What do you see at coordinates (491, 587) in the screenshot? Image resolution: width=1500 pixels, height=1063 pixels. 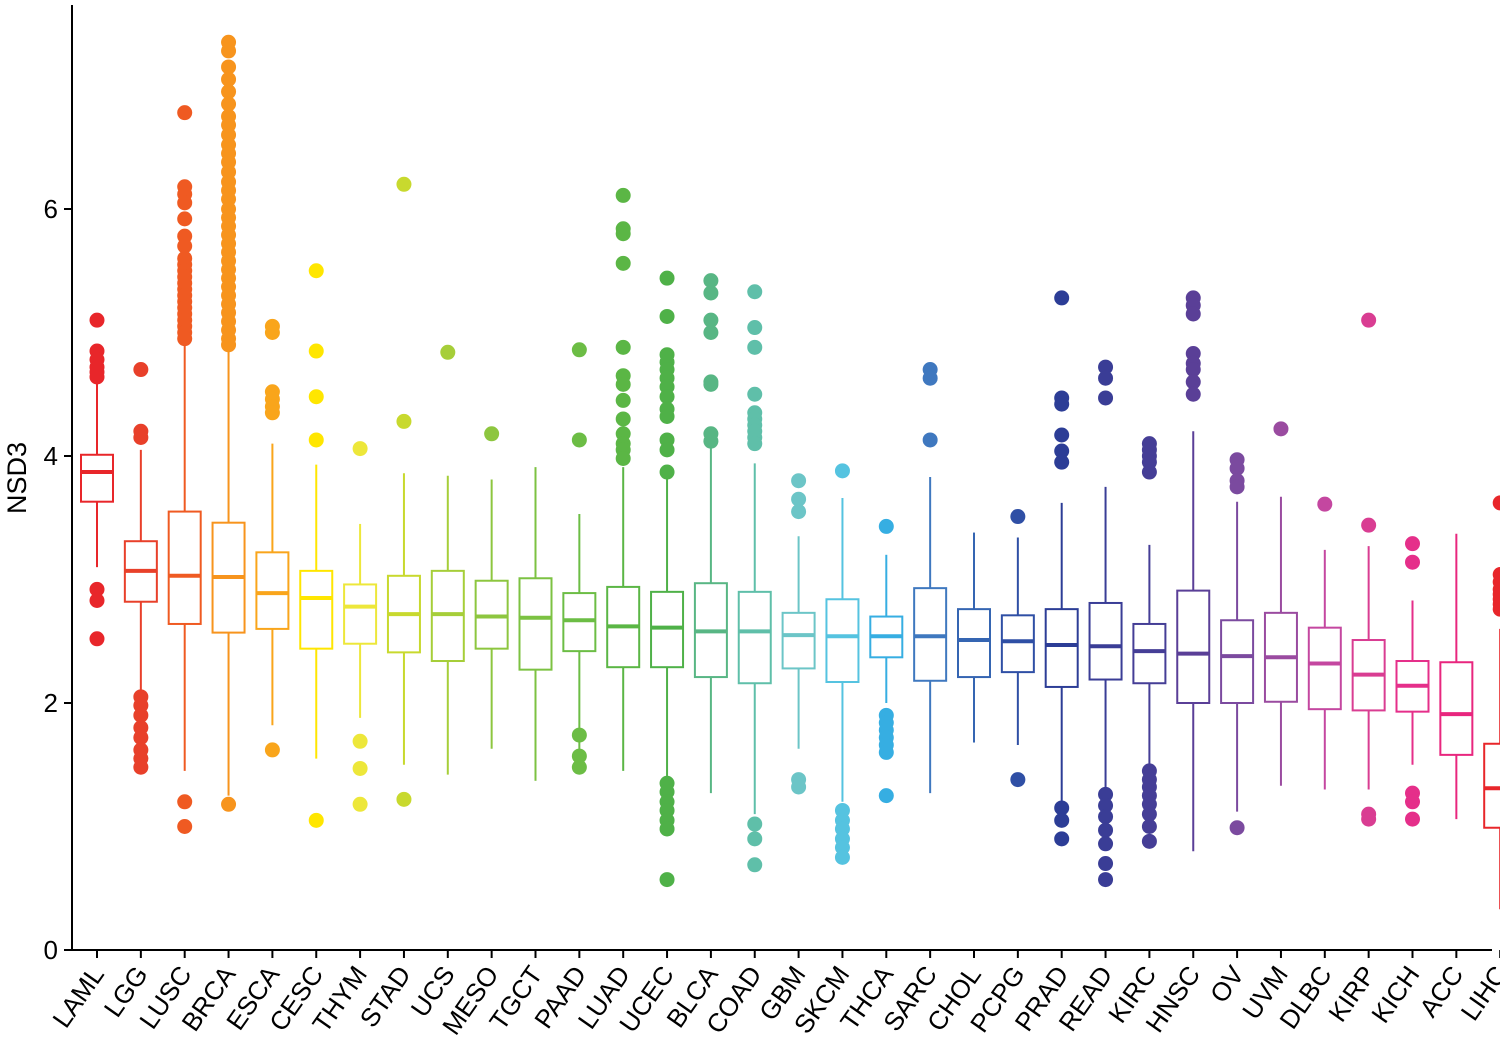 I see `box-group-meso` at bounding box center [491, 587].